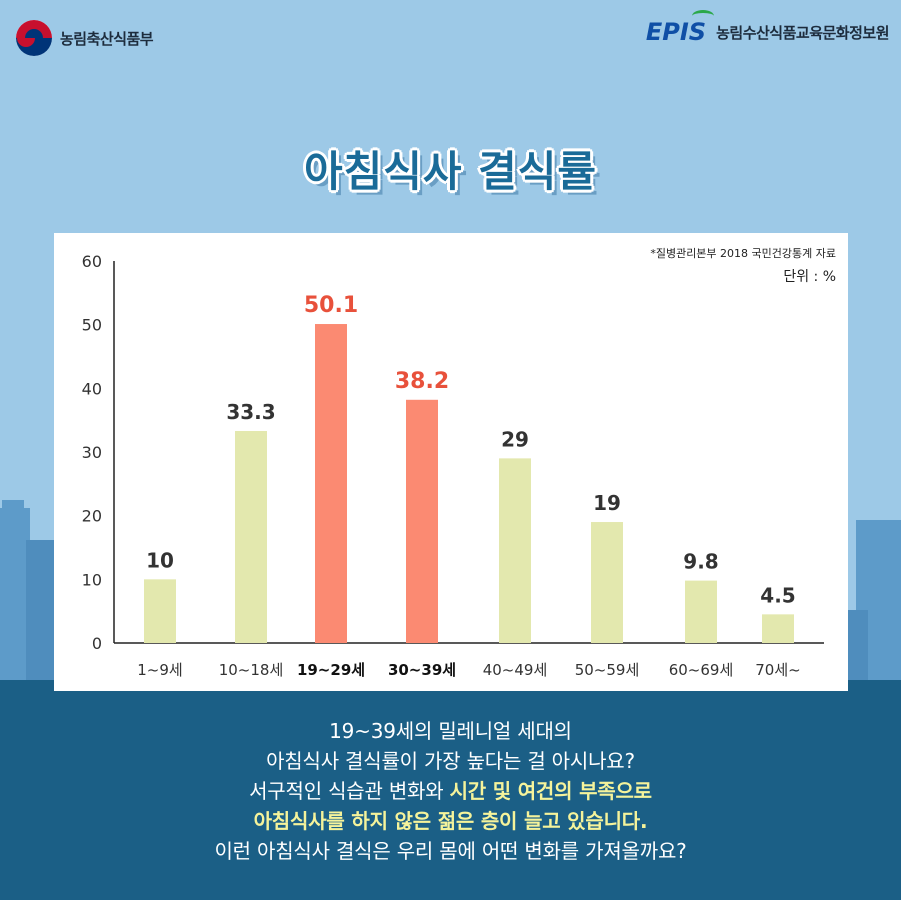 This screenshot has width=901, height=900. What do you see at coordinates (422, 670) in the screenshot?
I see `x-tick-label: 30~39세` at bounding box center [422, 670].